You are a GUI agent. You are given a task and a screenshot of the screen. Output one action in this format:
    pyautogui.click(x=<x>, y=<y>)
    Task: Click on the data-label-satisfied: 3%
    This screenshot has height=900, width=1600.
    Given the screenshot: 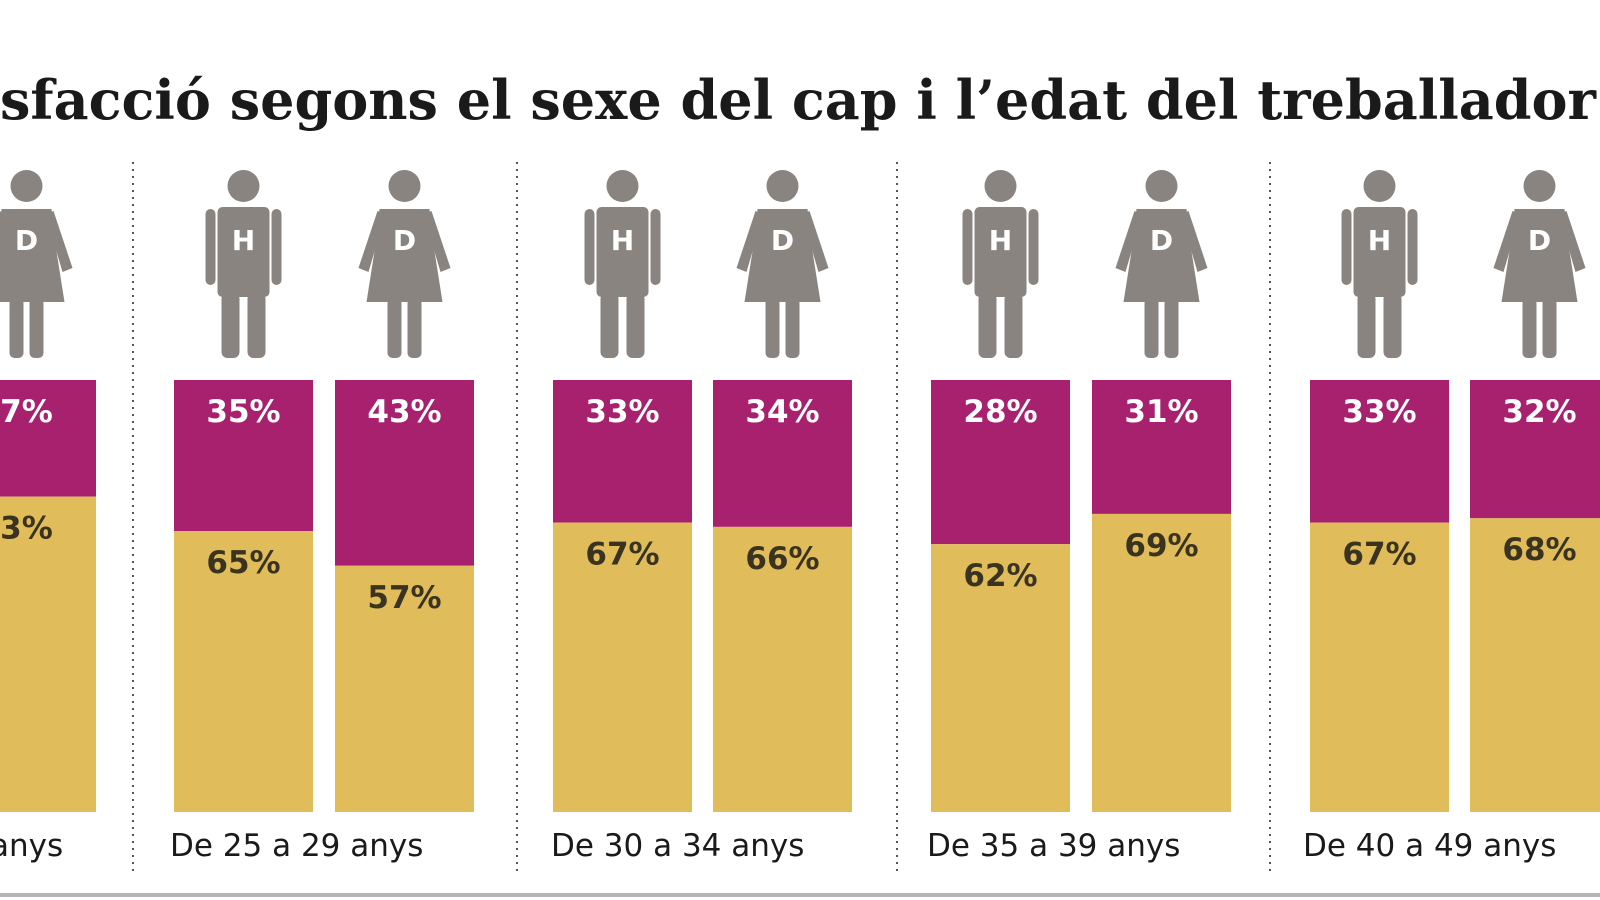 What is the action you would take?
    pyautogui.click(x=26, y=529)
    